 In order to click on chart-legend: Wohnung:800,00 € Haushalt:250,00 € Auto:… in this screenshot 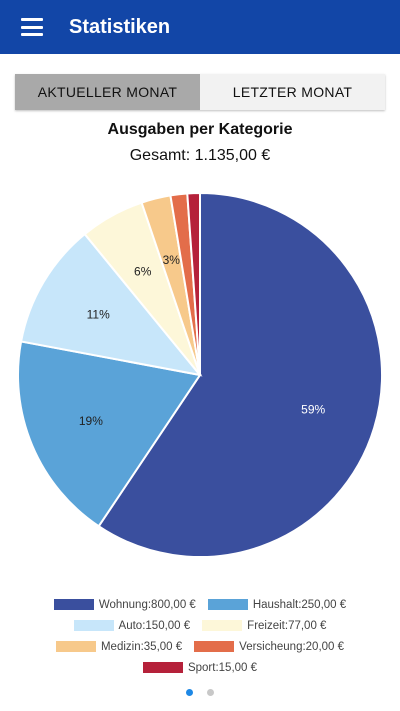, I will do `click(200, 636)`.